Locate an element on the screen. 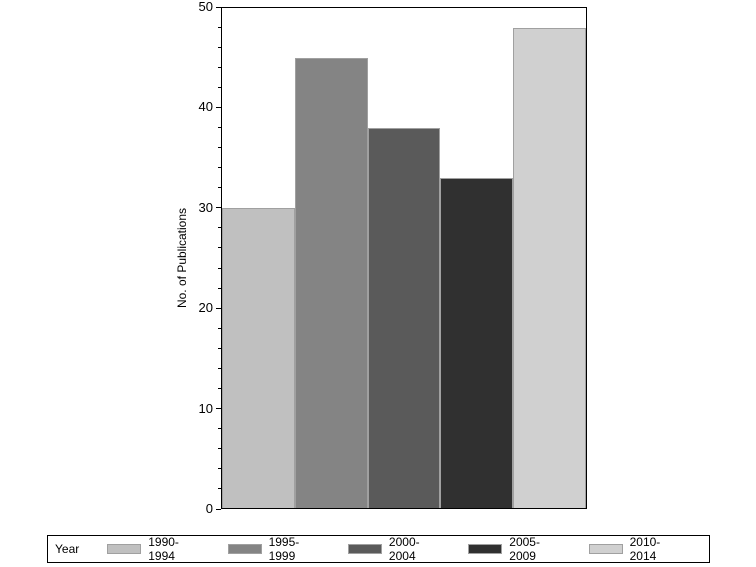 The image size is (756, 567). y-tick-label: 10 is located at coordinates (205, 408).